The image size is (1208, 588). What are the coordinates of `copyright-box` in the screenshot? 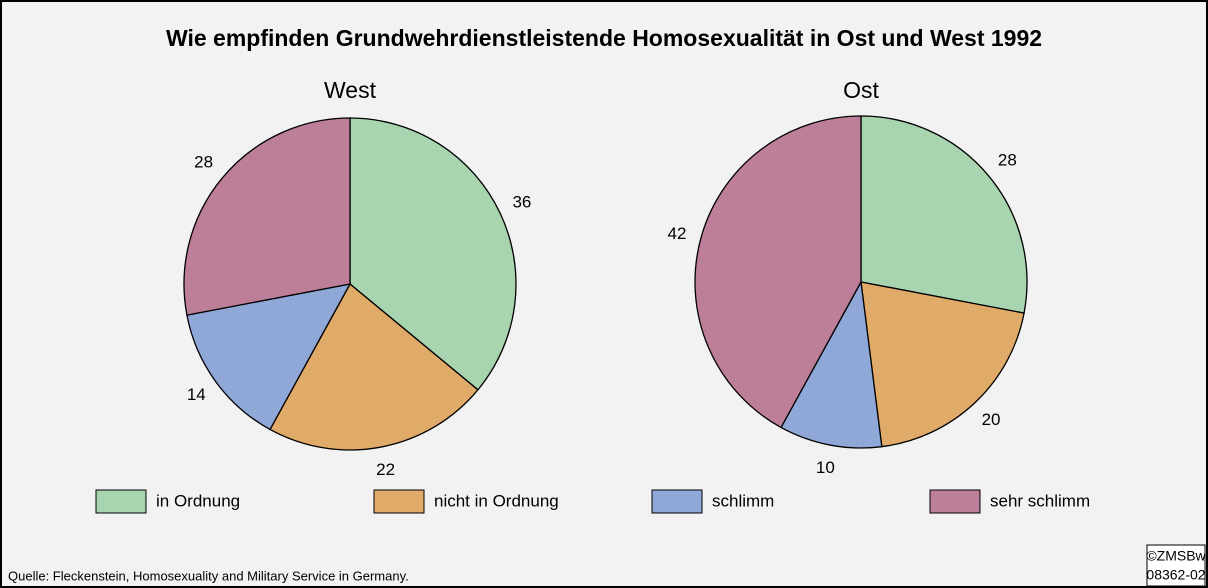 It's located at (1176, 565).